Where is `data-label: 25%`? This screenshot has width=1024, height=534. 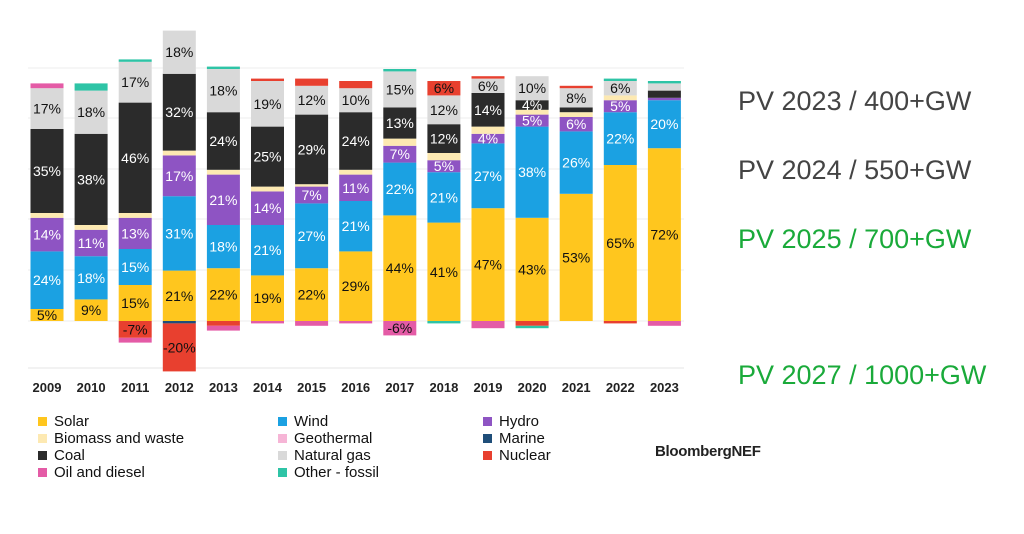 data-label: 25% is located at coordinates (267, 157).